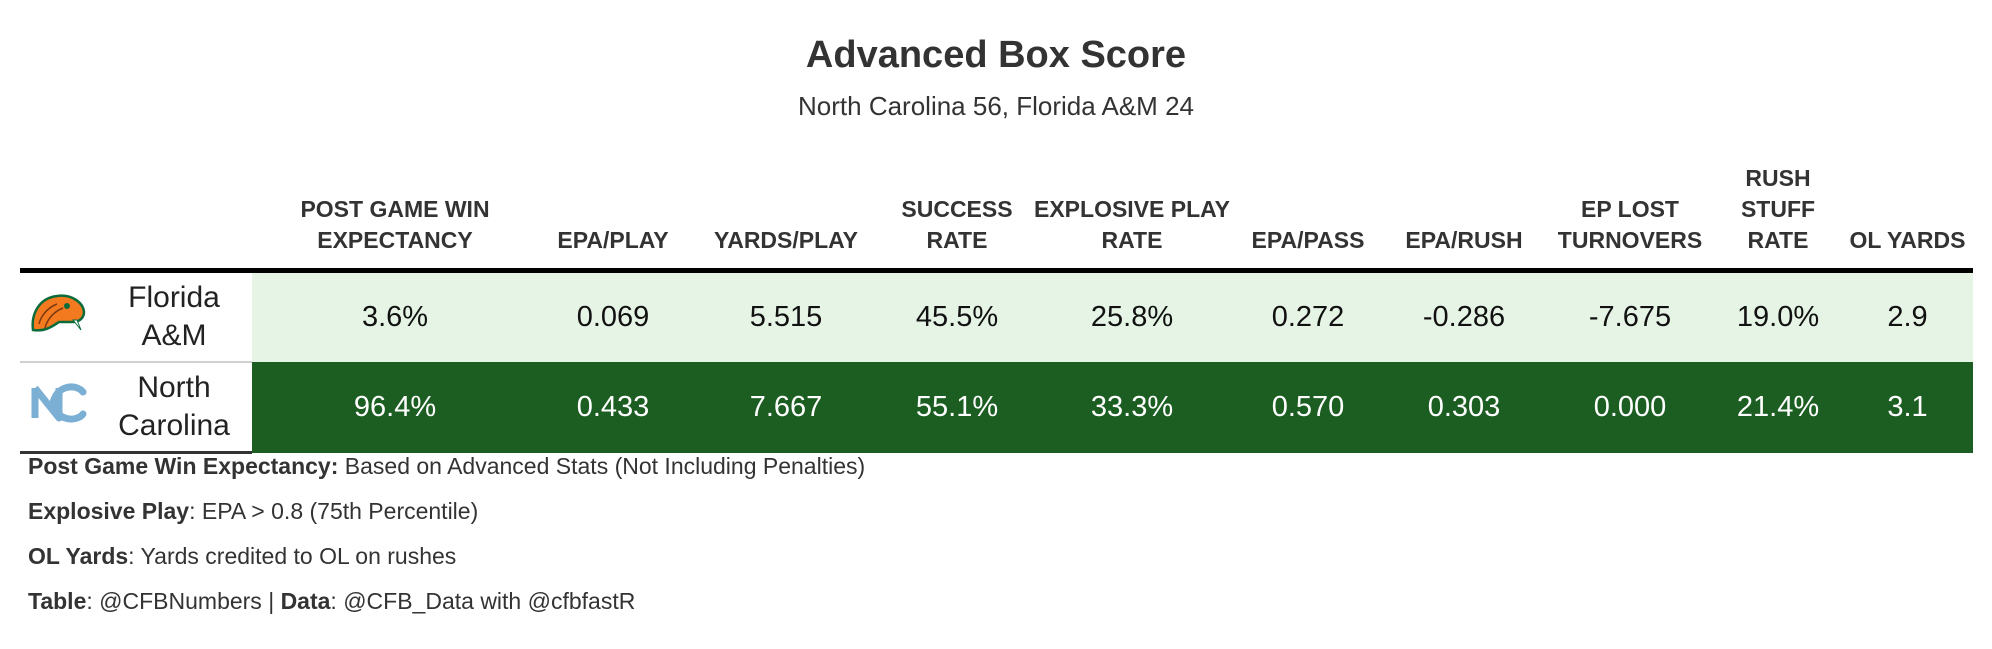 The image size is (1992, 649). What do you see at coordinates (483, 601) in the screenshot?
I see `footnote-text: : @CFB_Data with @cfbfastR` at bounding box center [483, 601].